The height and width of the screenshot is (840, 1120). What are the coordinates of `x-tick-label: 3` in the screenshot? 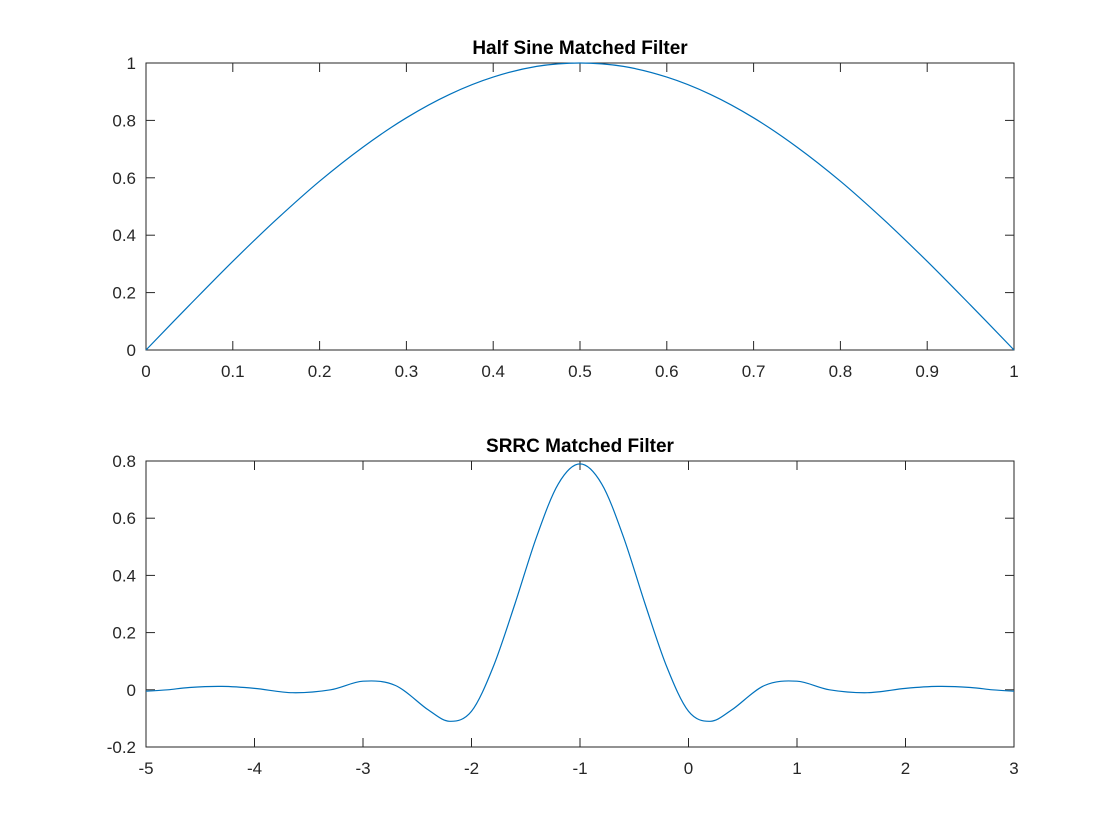 It's located at (1013, 768).